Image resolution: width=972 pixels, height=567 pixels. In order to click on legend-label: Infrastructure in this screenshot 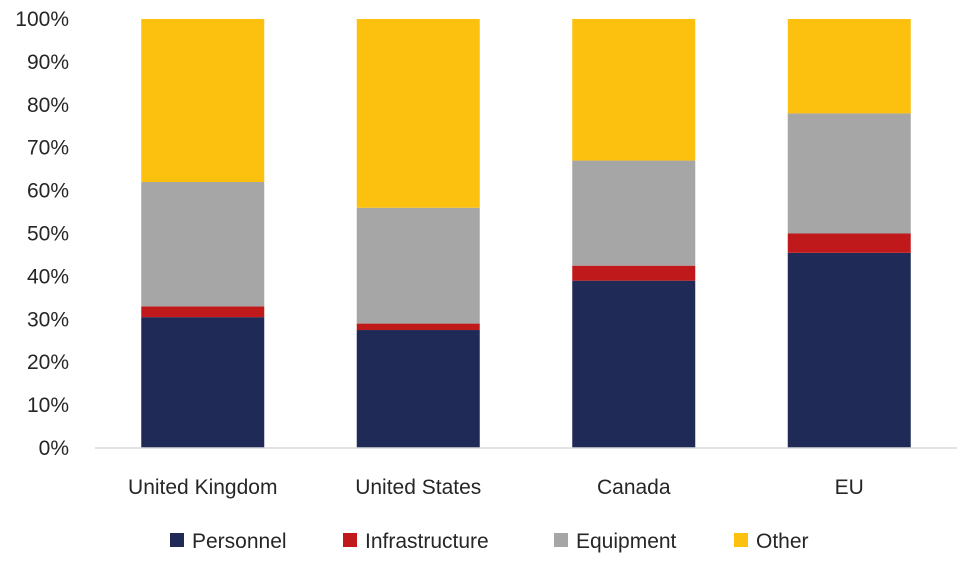, I will do `click(427, 541)`.